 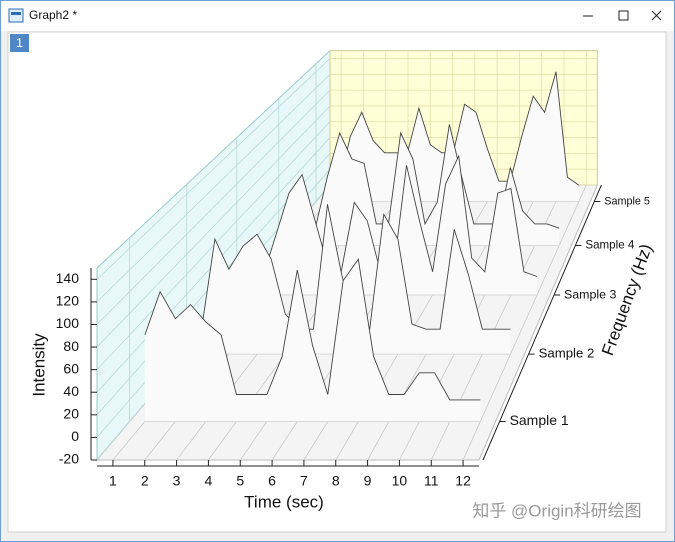 What do you see at coordinates (69, 459) in the screenshot?
I see `y-tick-label: -20` at bounding box center [69, 459].